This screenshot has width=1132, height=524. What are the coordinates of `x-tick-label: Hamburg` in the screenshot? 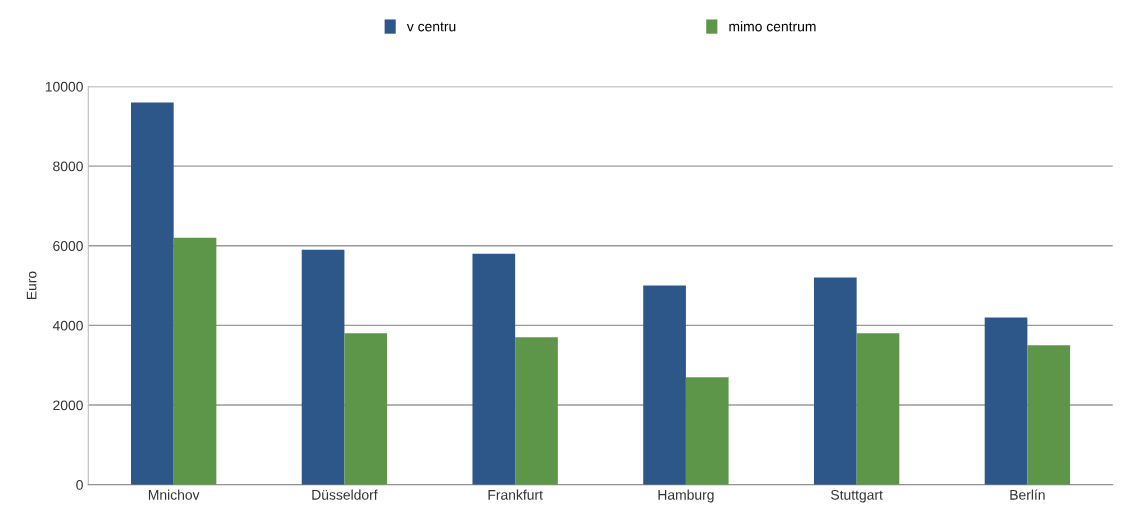 It's located at (686, 496).